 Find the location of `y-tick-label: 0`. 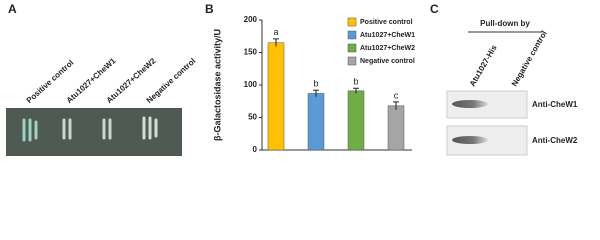

y-tick-label: 0 is located at coordinates (255, 149).